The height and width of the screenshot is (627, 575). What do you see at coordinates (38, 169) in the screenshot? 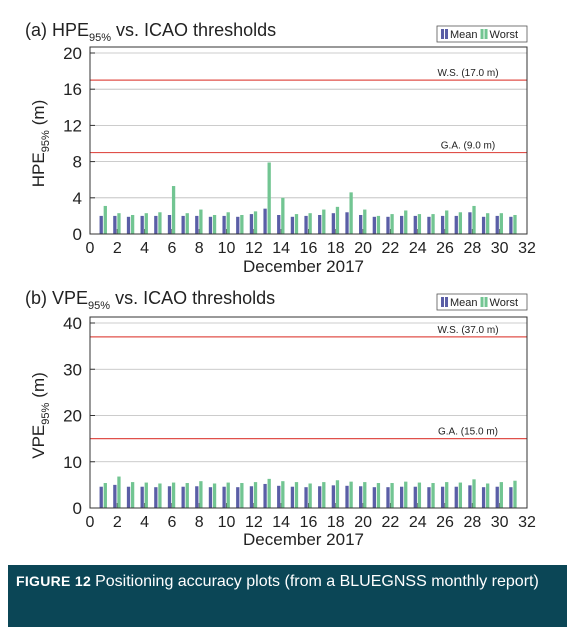
I see `y-label-text: HPE` at bounding box center [38, 169].